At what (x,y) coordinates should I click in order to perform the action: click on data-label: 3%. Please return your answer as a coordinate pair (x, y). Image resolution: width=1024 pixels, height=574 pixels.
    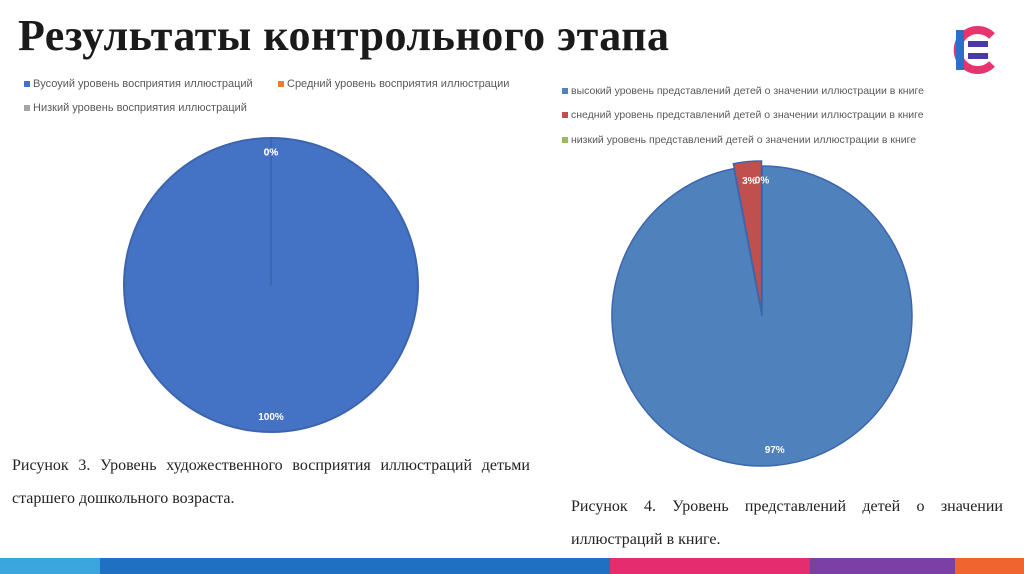
    Looking at the image, I should click on (749, 181).